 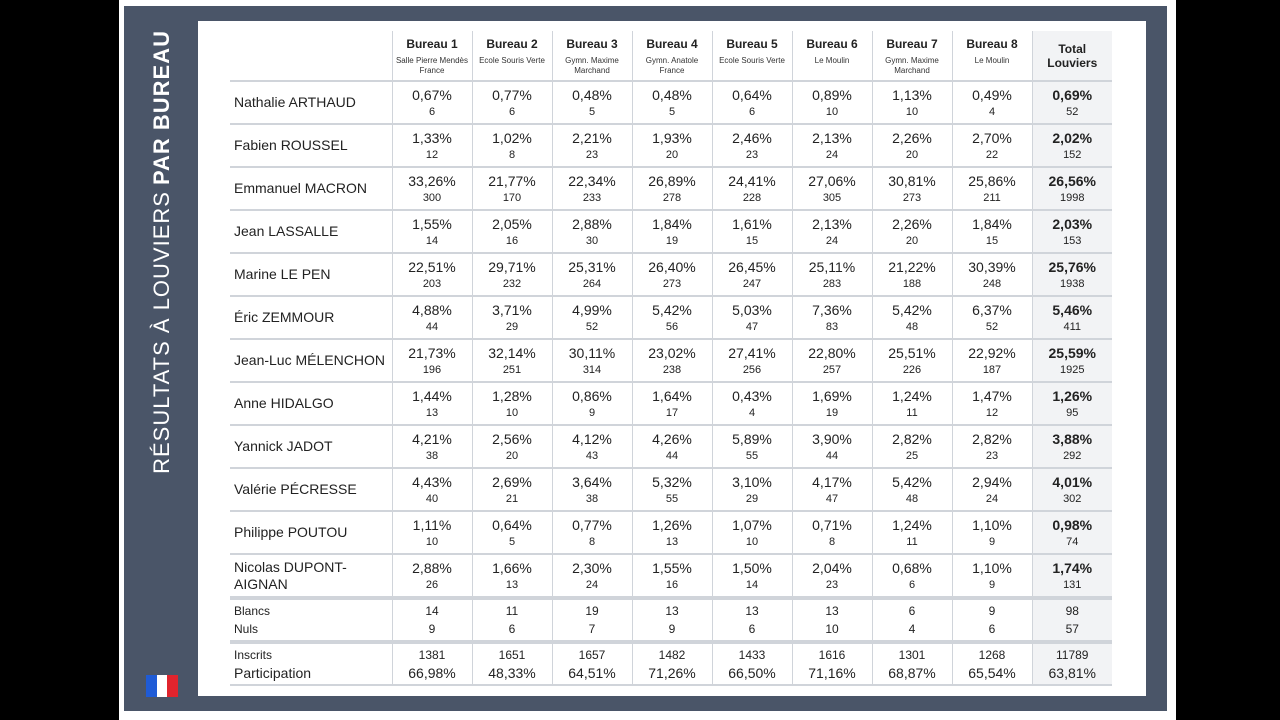 What do you see at coordinates (752, 94) in the screenshot?
I see `vote-percent: 0,64%` at bounding box center [752, 94].